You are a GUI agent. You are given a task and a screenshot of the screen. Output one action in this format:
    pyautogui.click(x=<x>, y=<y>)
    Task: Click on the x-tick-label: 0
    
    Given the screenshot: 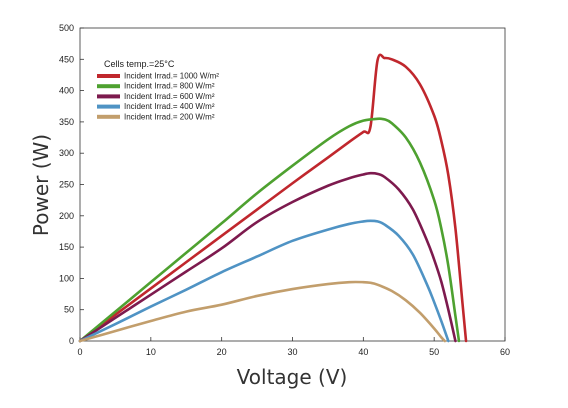 What is the action you would take?
    pyautogui.click(x=79, y=352)
    